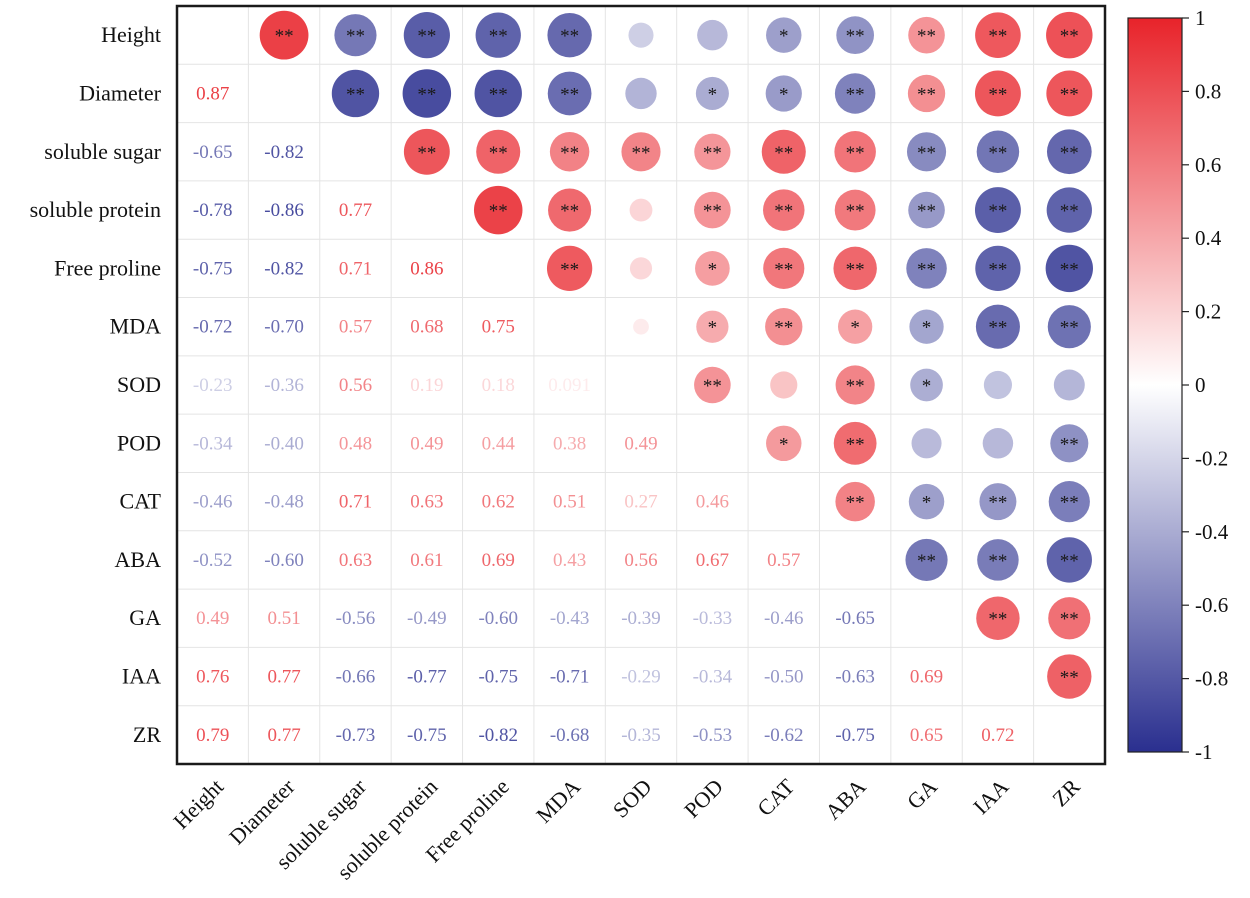  Describe the element at coordinates (1212, 532) in the screenshot. I see `colorbar-tick-label: -0.4` at that location.